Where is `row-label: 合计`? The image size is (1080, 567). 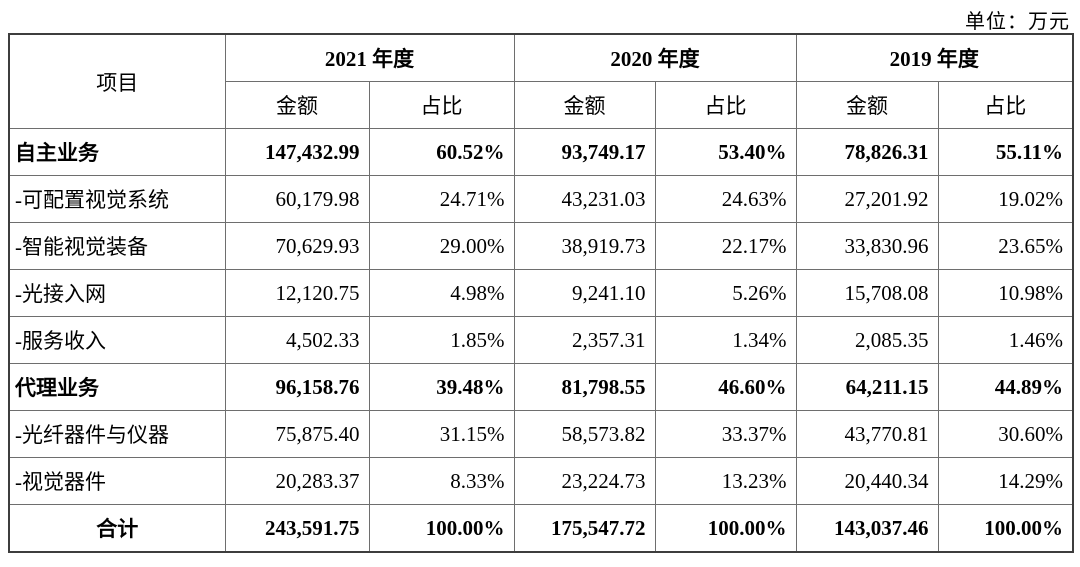
row-label: 合计 is located at coordinates (117, 528).